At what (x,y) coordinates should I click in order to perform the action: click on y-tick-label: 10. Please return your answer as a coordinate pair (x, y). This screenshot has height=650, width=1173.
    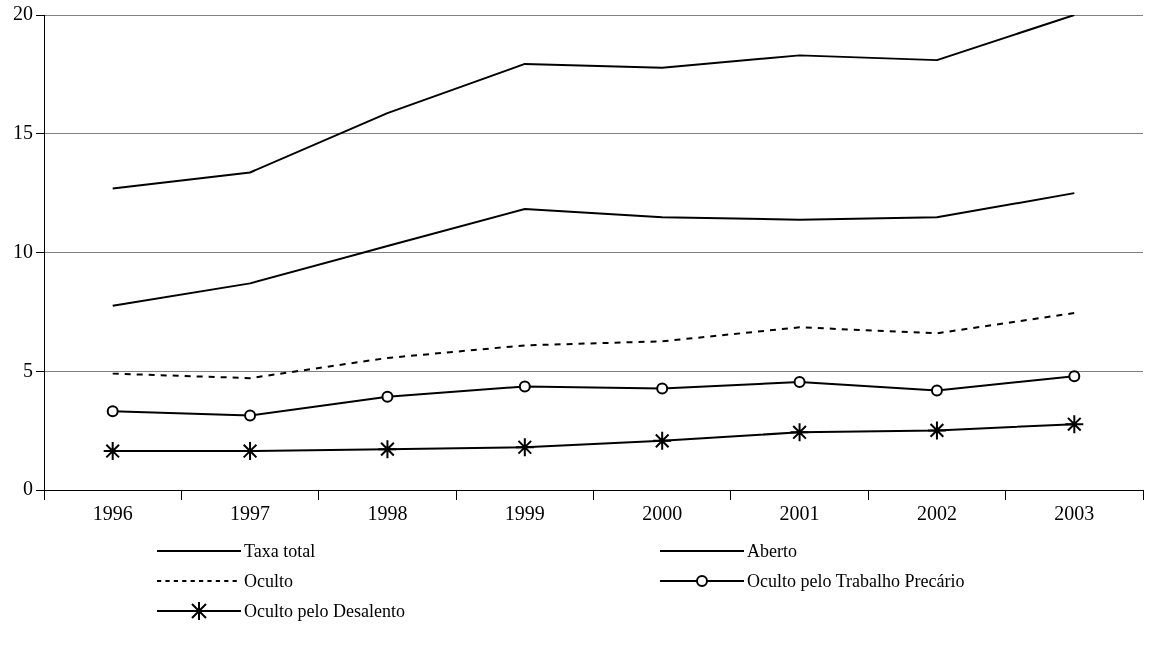
    Looking at the image, I should click on (23, 250).